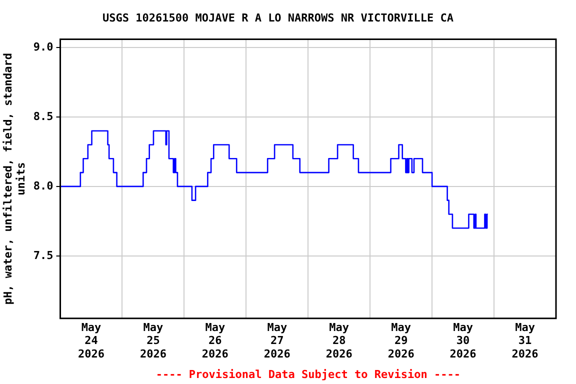  Describe the element at coordinates (463, 340) in the screenshot. I see `x-tick-label: May 30 2026` at that location.